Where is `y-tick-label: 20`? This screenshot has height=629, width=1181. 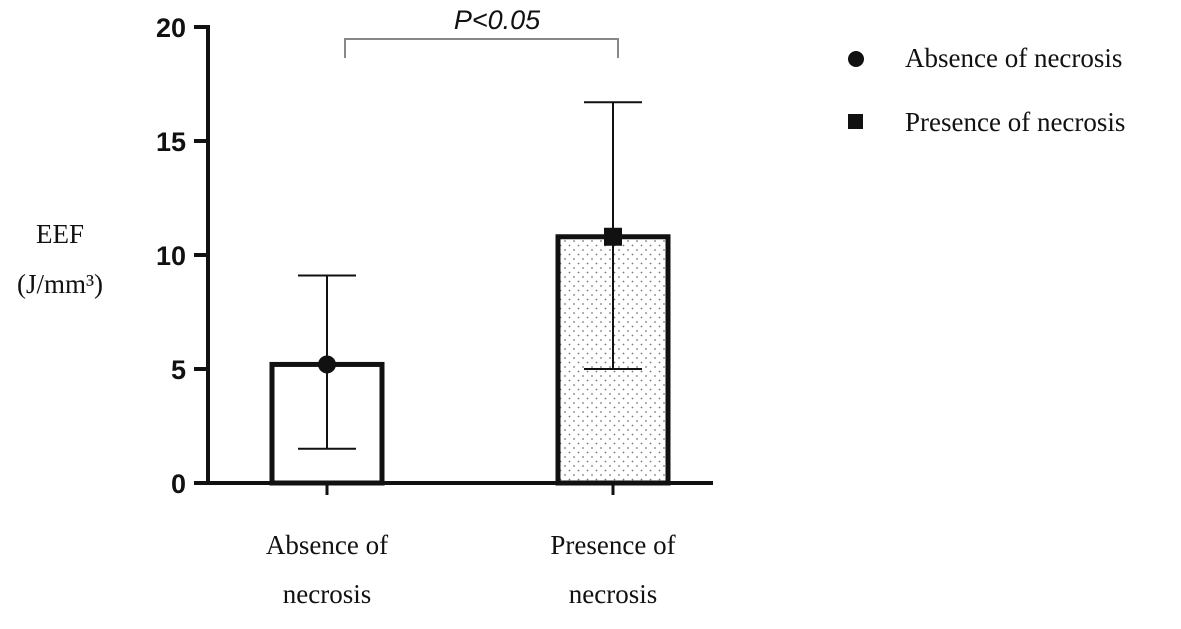 y-tick-label: 20 is located at coordinates (171, 28).